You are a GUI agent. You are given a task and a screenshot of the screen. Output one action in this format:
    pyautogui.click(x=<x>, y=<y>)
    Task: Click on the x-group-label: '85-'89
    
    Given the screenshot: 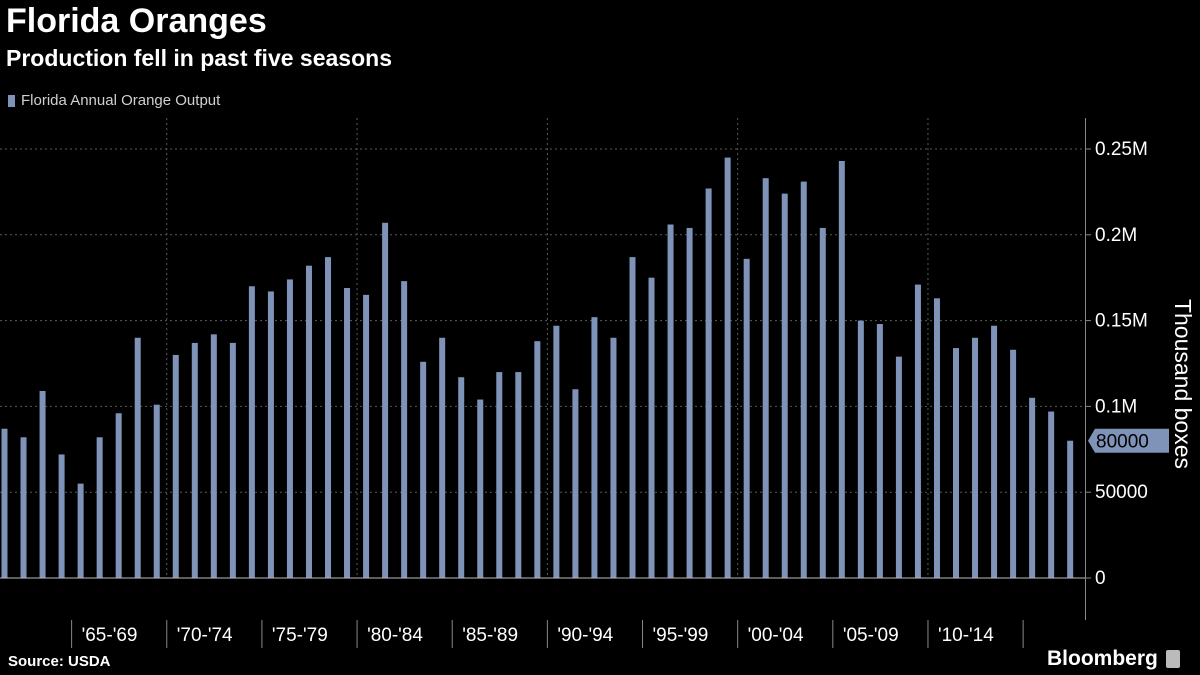 What is the action you would take?
    pyautogui.click(x=490, y=635)
    